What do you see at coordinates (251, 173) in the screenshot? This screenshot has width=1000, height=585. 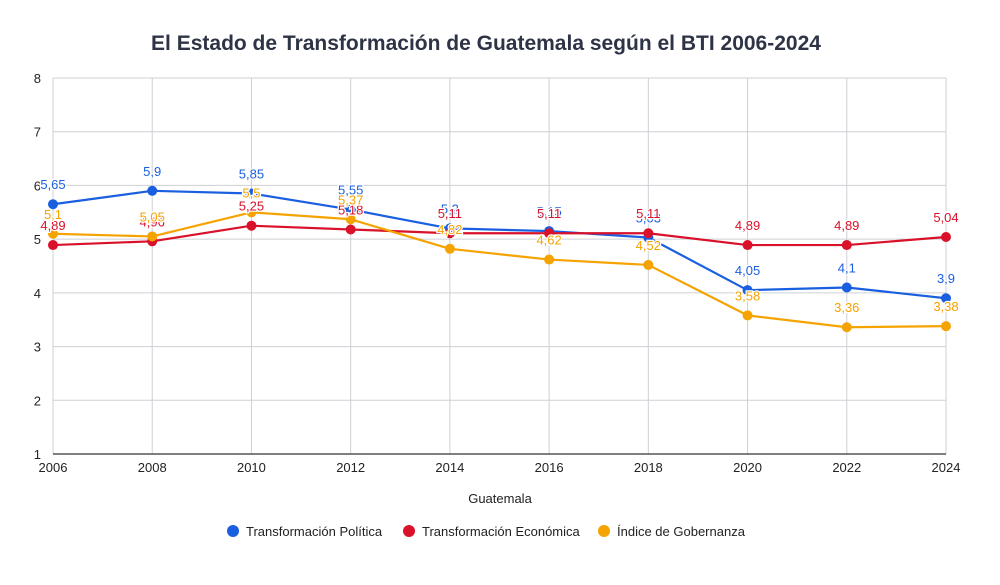 I see `data-label: 5,85` at bounding box center [251, 173].